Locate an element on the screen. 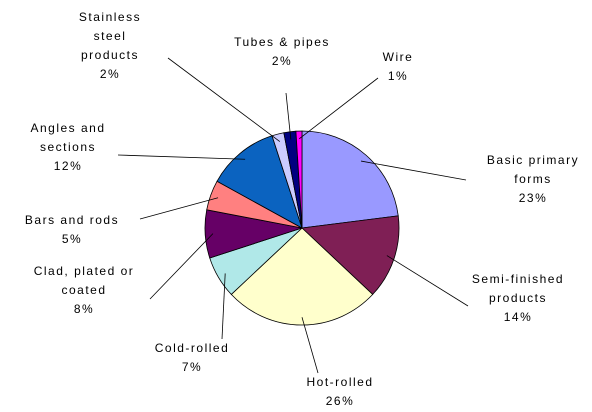  slice-value-label: 8% is located at coordinates (84, 309).